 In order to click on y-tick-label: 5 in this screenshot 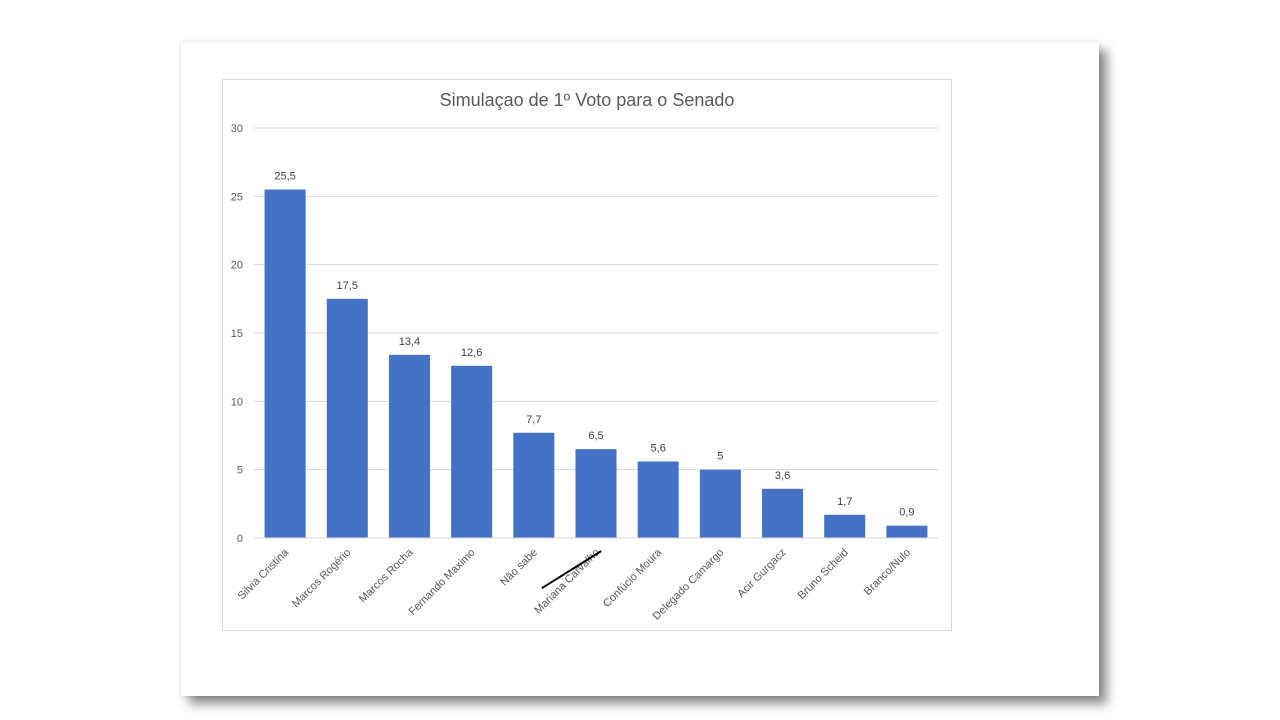, I will do `click(240, 471)`.